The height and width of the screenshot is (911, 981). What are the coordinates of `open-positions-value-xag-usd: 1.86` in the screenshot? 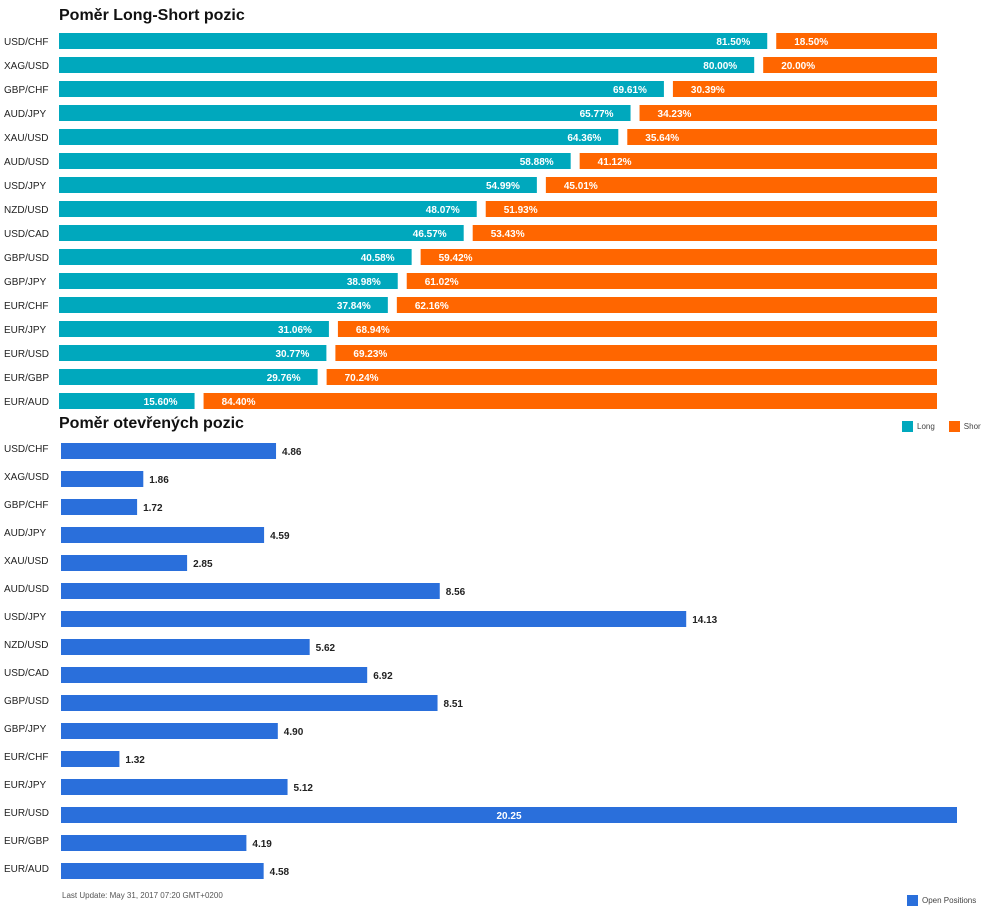 It's located at (159, 480).